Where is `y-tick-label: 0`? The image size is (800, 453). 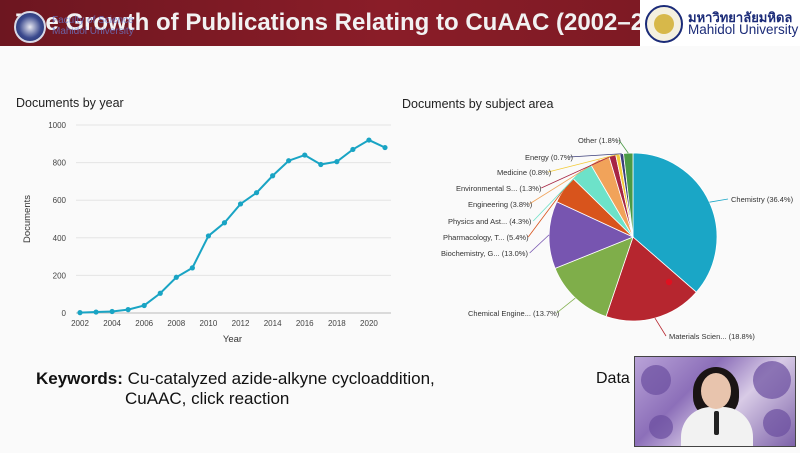
y-tick-label: 0 is located at coordinates (64, 313).